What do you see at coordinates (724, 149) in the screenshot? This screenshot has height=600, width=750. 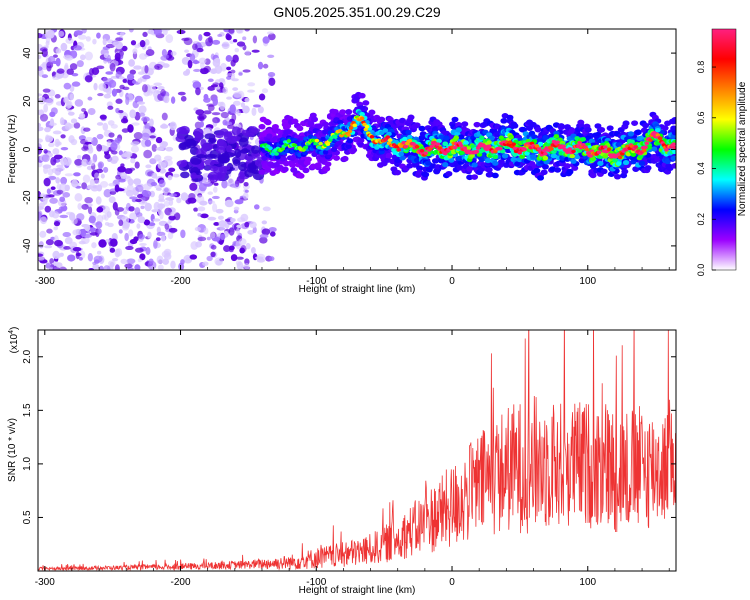 I see `colorbar-gradient` at bounding box center [724, 149].